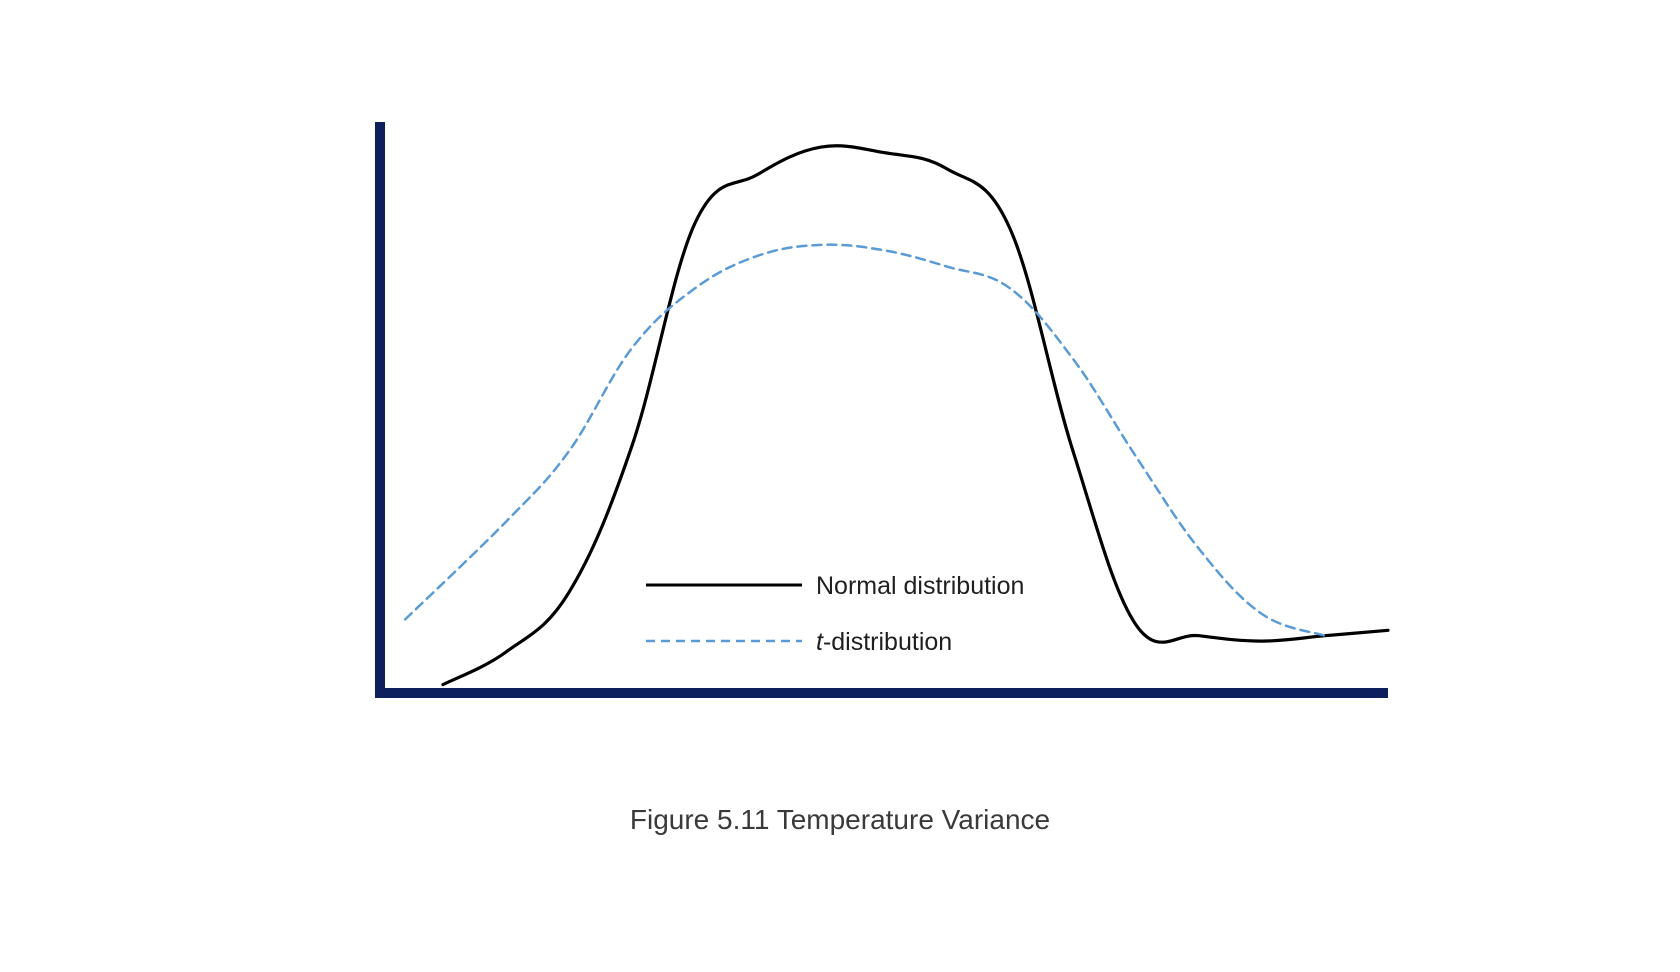  What do you see at coordinates (920, 586) in the screenshot?
I see `legend-label-normal: Normal distribution` at bounding box center [920, 586].